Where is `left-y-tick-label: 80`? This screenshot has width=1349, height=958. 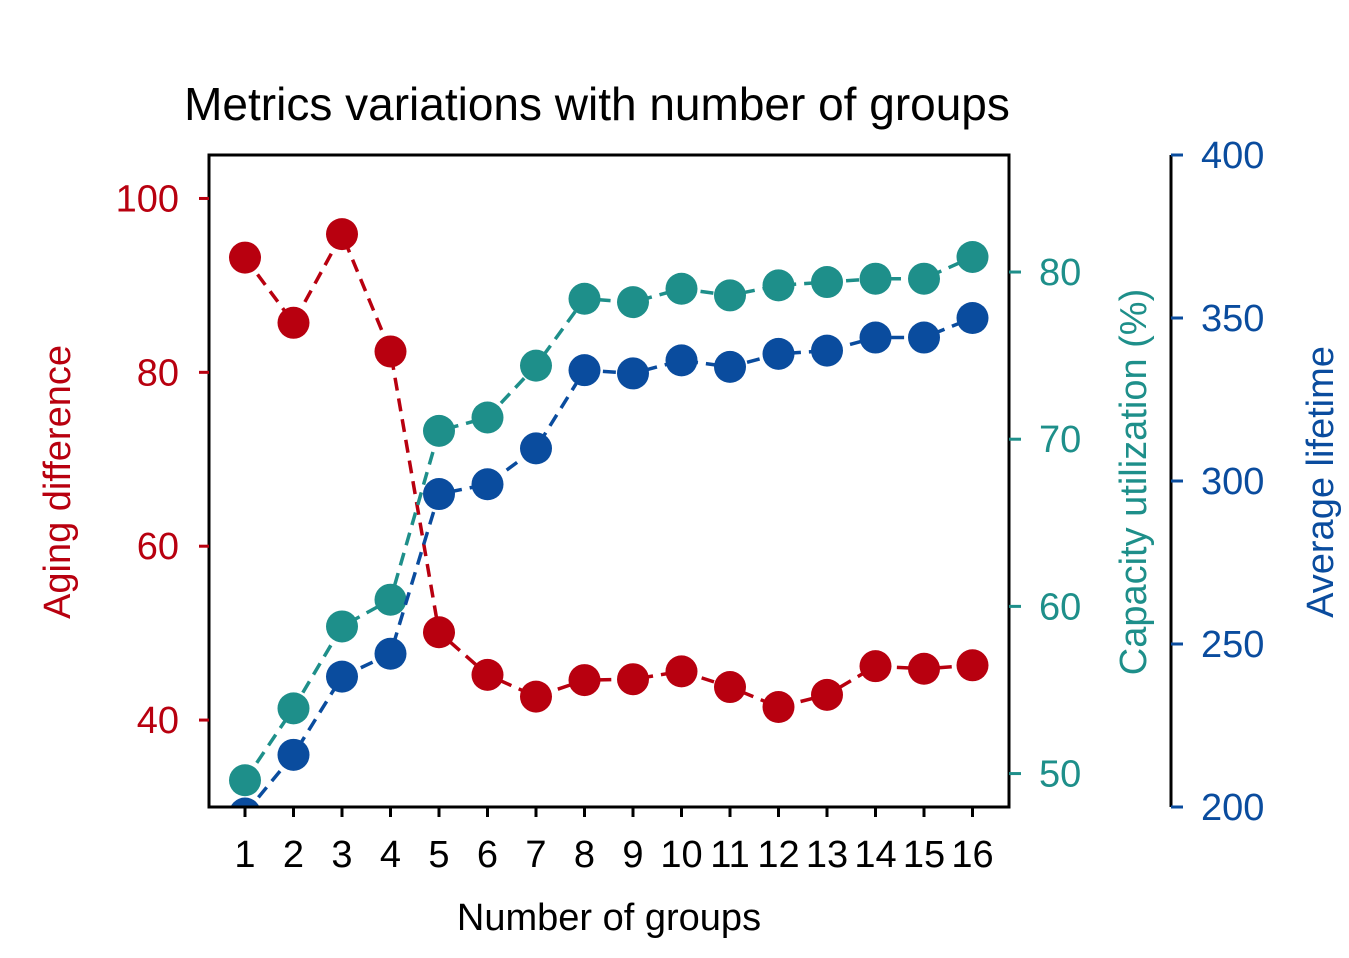 left-y-tick-label: 80 is located at coordinates (158, 373).